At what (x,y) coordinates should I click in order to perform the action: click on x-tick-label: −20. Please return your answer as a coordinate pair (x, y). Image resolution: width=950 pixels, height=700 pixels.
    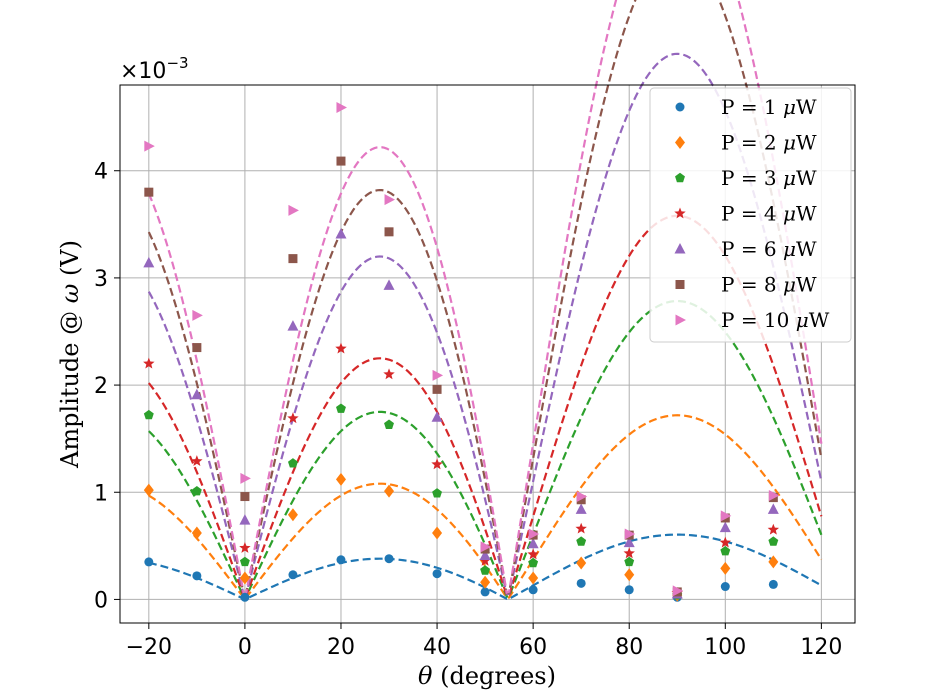
    Looking at the image, I should click on (149, 647).